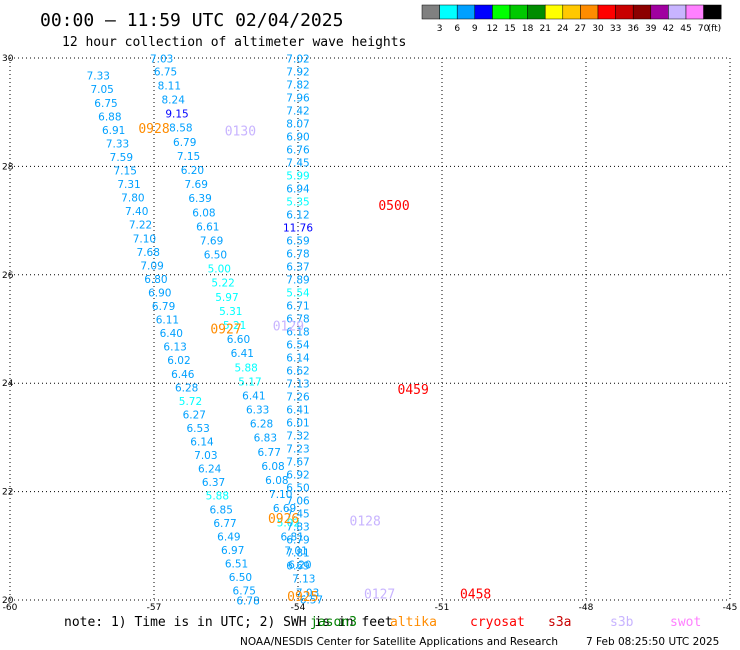 The image size is (740, 650). Describe the element at coordinates (651, 29) in the screenshot. I see `colorbar-label: 39` at that location.